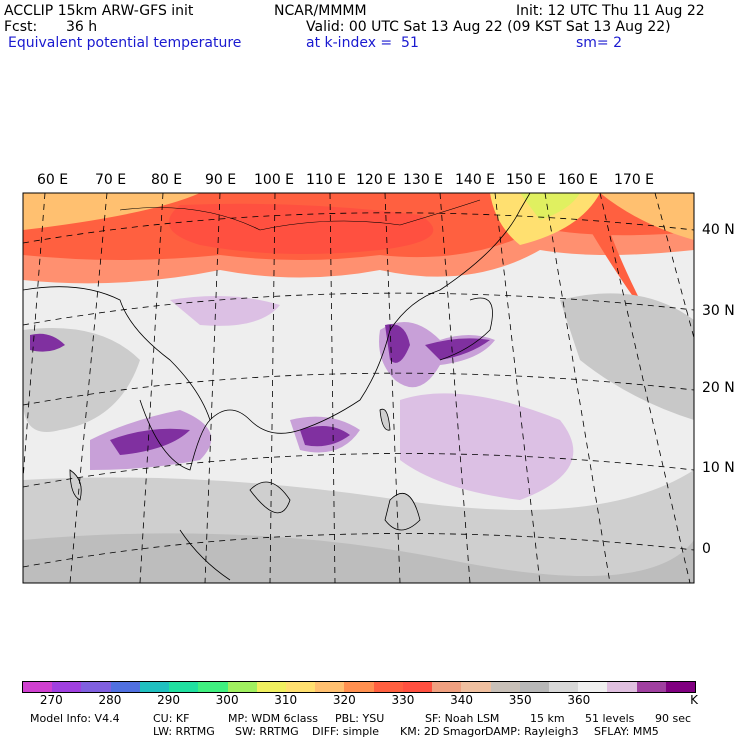 The width and height of the screenshot is (740, 740). Describe the element at coordinates (184, 731) in the screenshot. I see `footer-lw: LW: RRTMG` at that location.